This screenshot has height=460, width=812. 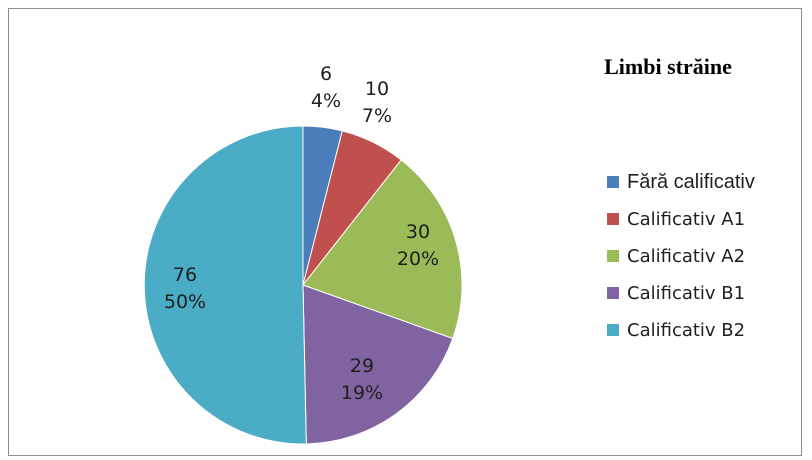 What do you see at coordinates (185, 302) in the screenshot?
I see `data-label-percent-5: 50%` at bounding box center [185, 302].